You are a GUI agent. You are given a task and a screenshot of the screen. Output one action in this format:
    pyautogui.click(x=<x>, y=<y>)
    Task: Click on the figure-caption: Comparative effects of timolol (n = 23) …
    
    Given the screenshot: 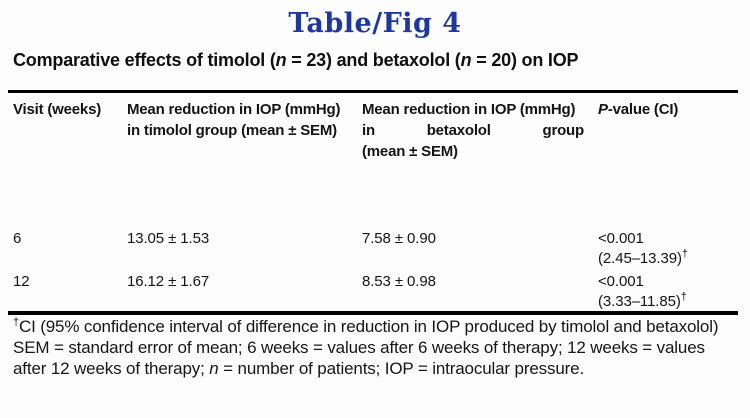 What is the action you would take?
    pyautogui.click(x=296, y=60)
    